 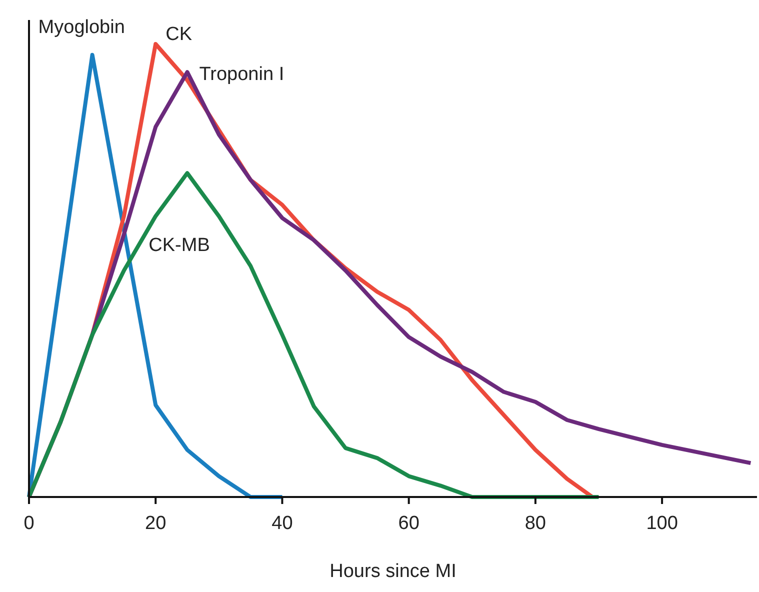 I want to click on x-tick-label: 80, so click(x=535, y=523).